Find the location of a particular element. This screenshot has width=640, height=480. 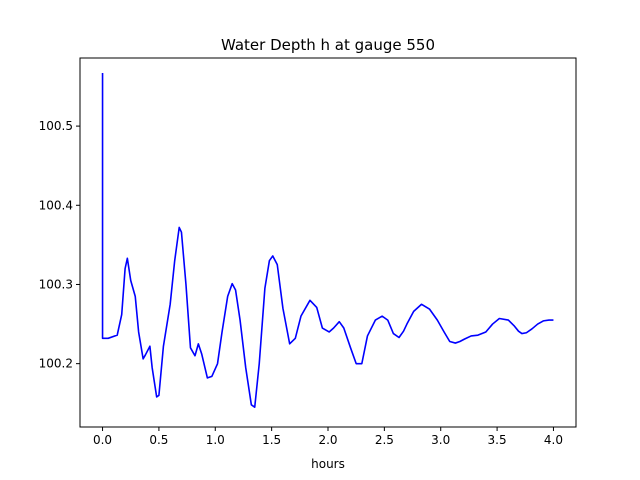

x-tick-label: 2.0 is located at coordinates (327, 440).